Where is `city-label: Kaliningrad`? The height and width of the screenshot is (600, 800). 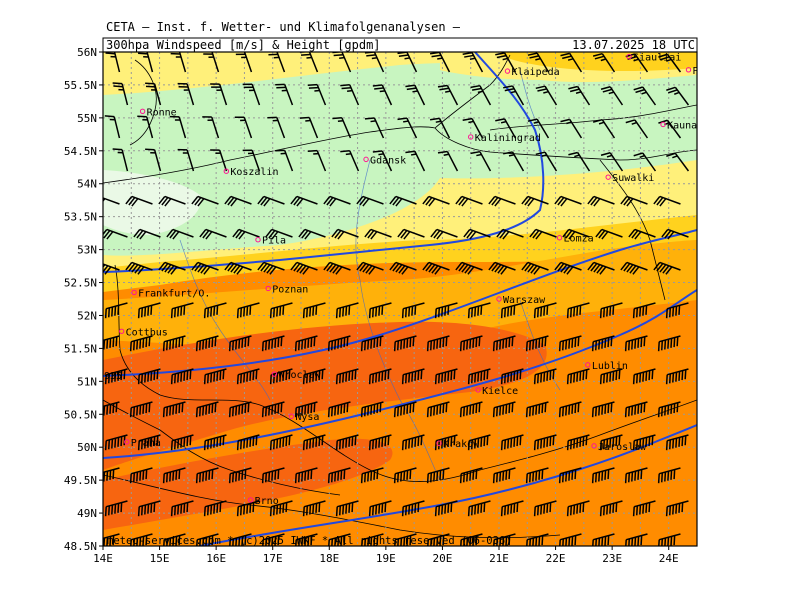
city-label: Kaliningrad is located at coordinates (508, 138).